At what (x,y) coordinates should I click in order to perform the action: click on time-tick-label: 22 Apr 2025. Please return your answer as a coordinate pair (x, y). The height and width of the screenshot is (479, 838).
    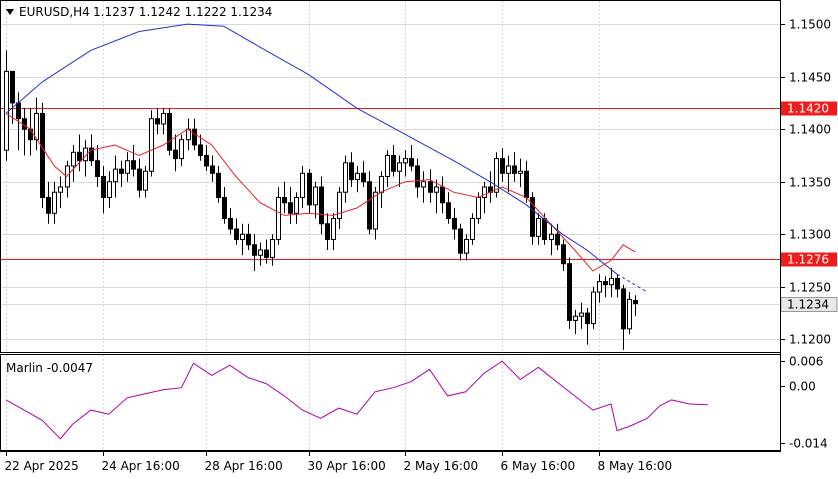
    Looking at the image, I should click on (42, 466).